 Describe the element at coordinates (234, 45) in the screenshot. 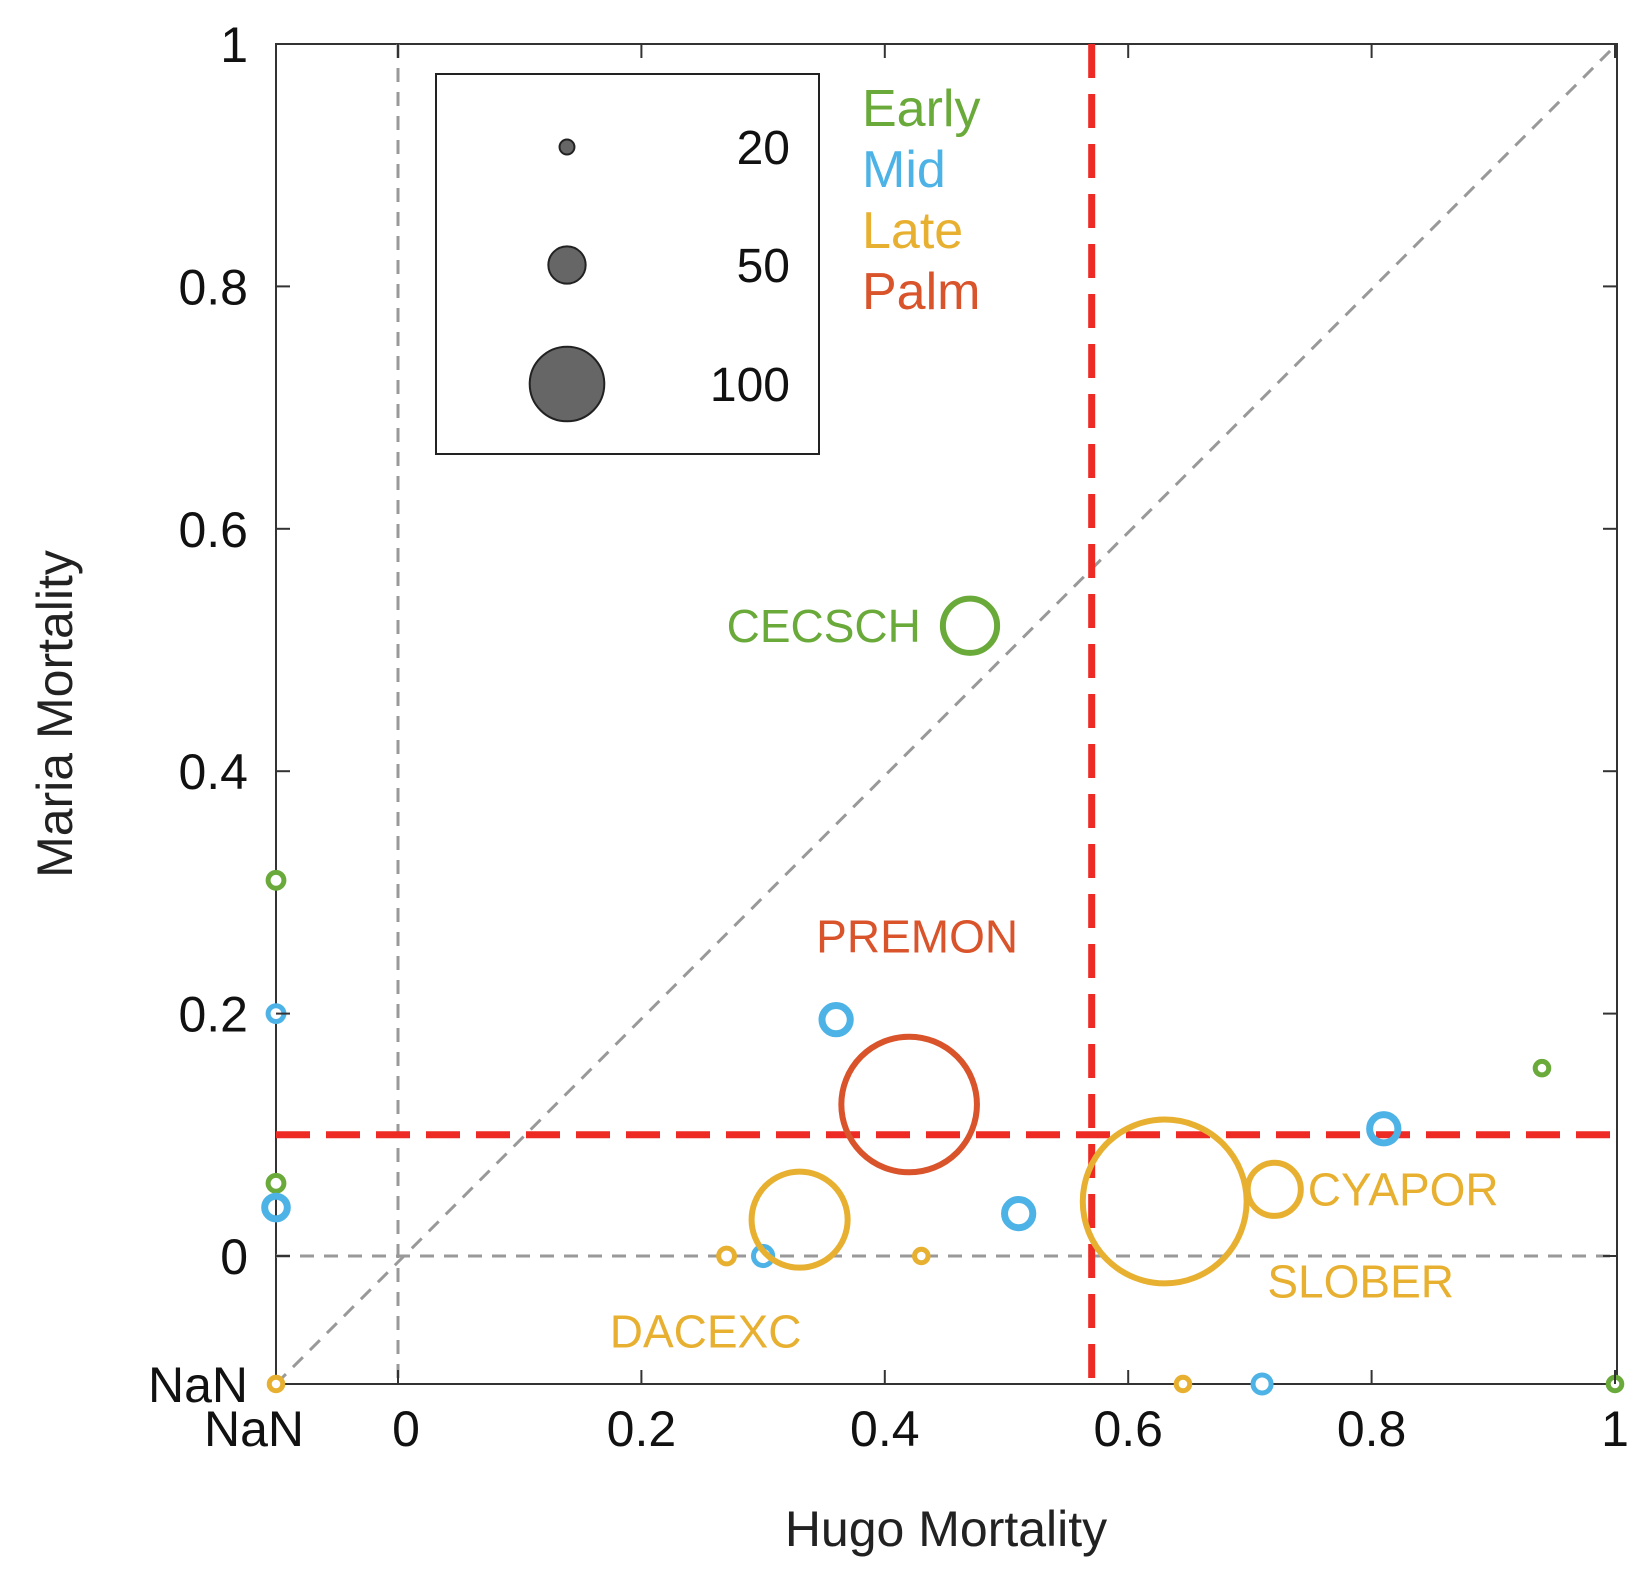

I see `y-tick-label: 1` at that location.